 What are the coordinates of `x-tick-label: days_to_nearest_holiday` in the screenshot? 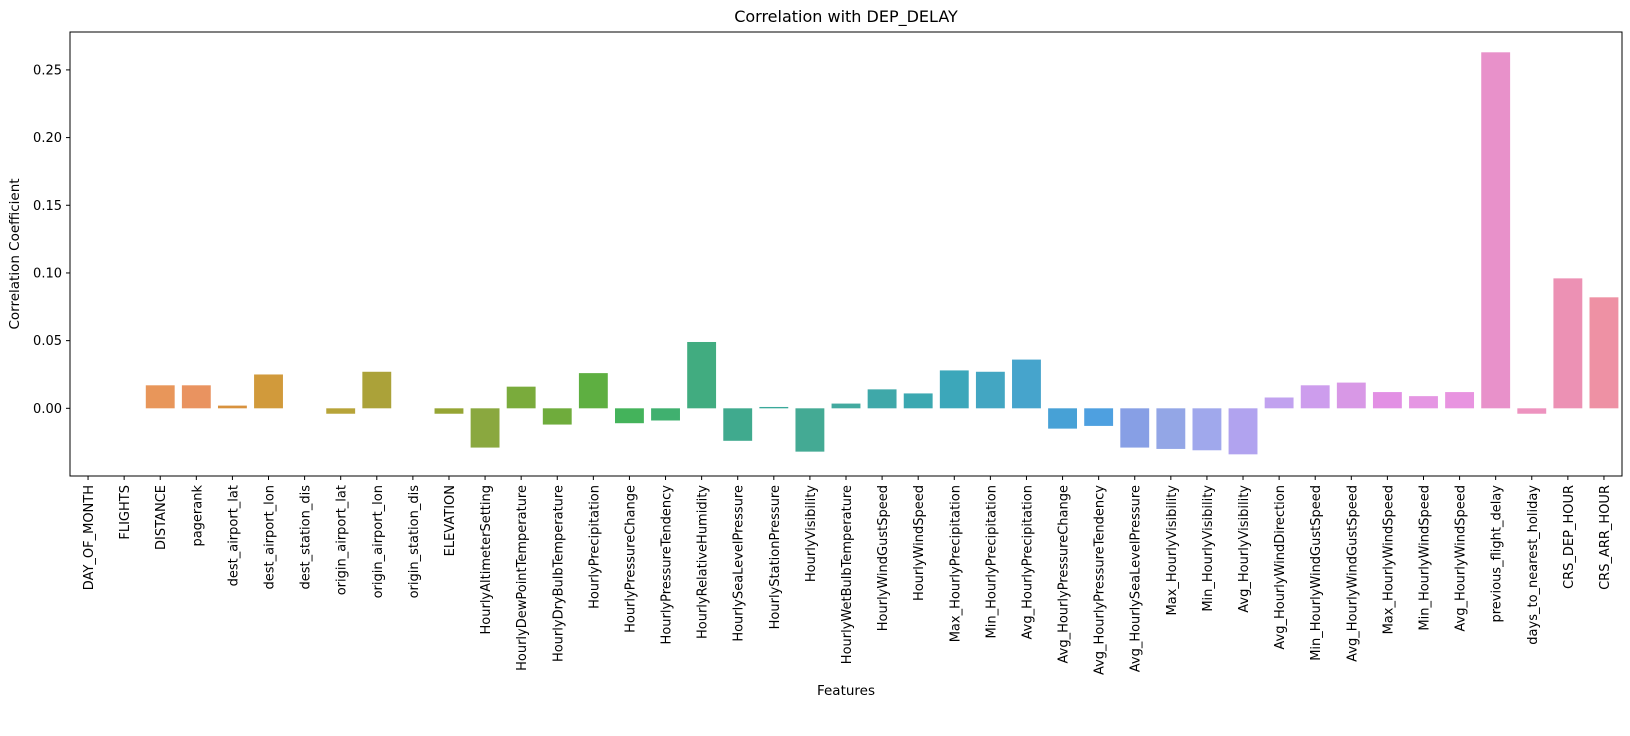 It's located at (1533, 565).